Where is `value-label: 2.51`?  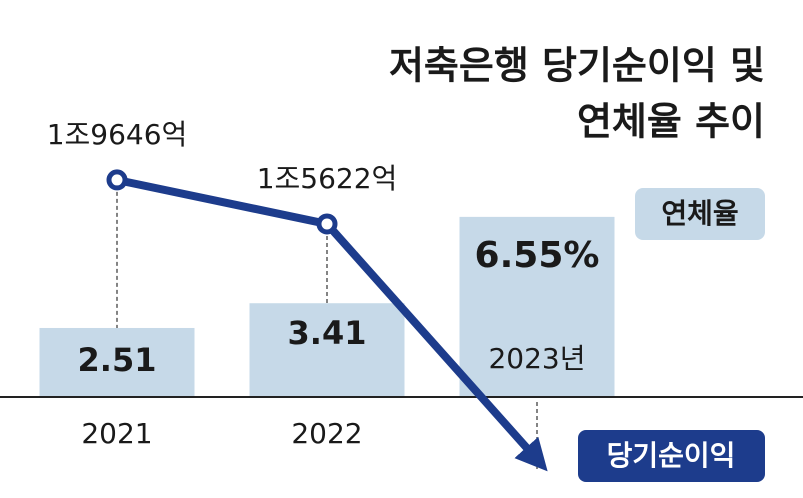 value-label: 2.51 is located at coordinates (117, 360).